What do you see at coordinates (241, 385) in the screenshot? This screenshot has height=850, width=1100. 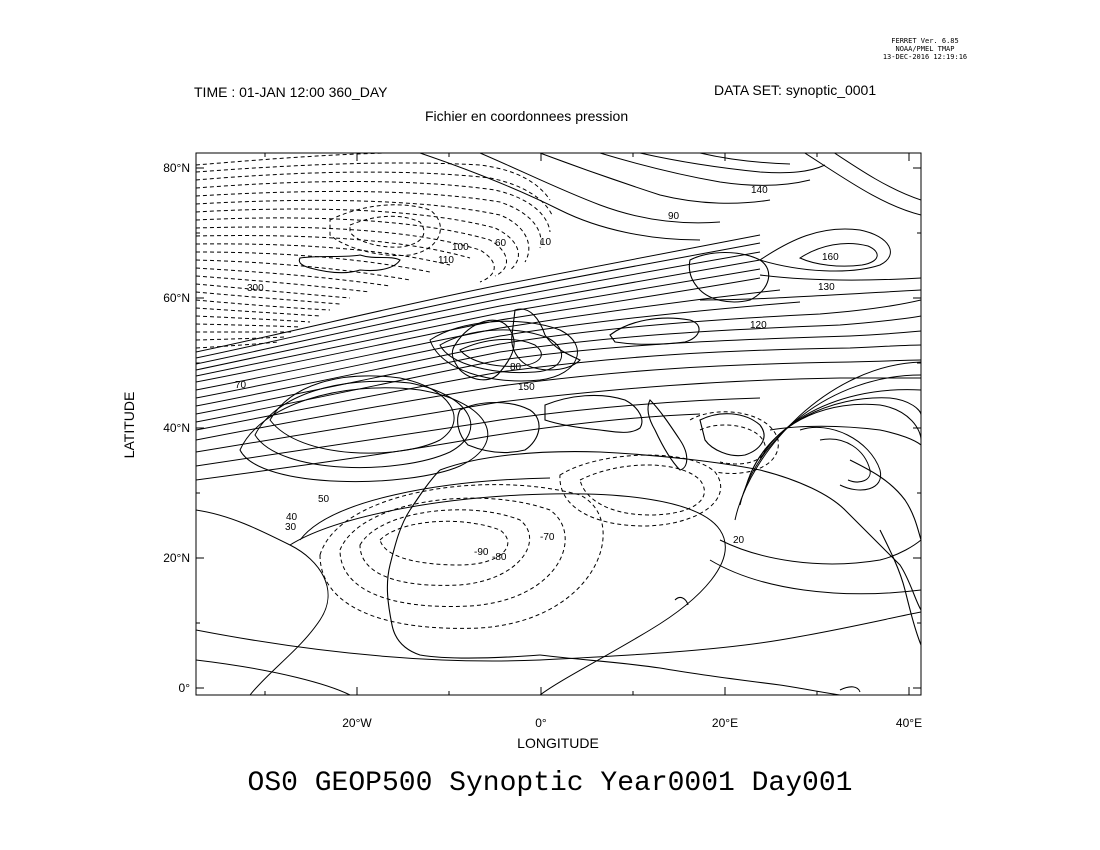 I see `contour-label-70: 70` at bounding box center [241, 385].